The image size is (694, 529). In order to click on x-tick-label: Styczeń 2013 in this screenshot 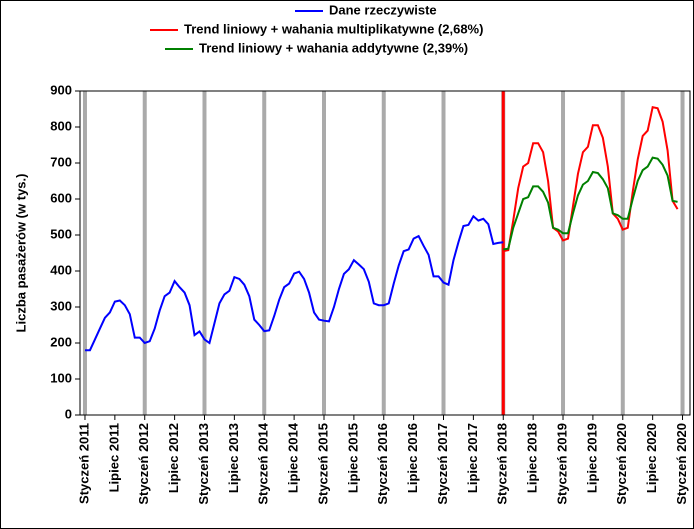, I will do `click(203, 464)`.